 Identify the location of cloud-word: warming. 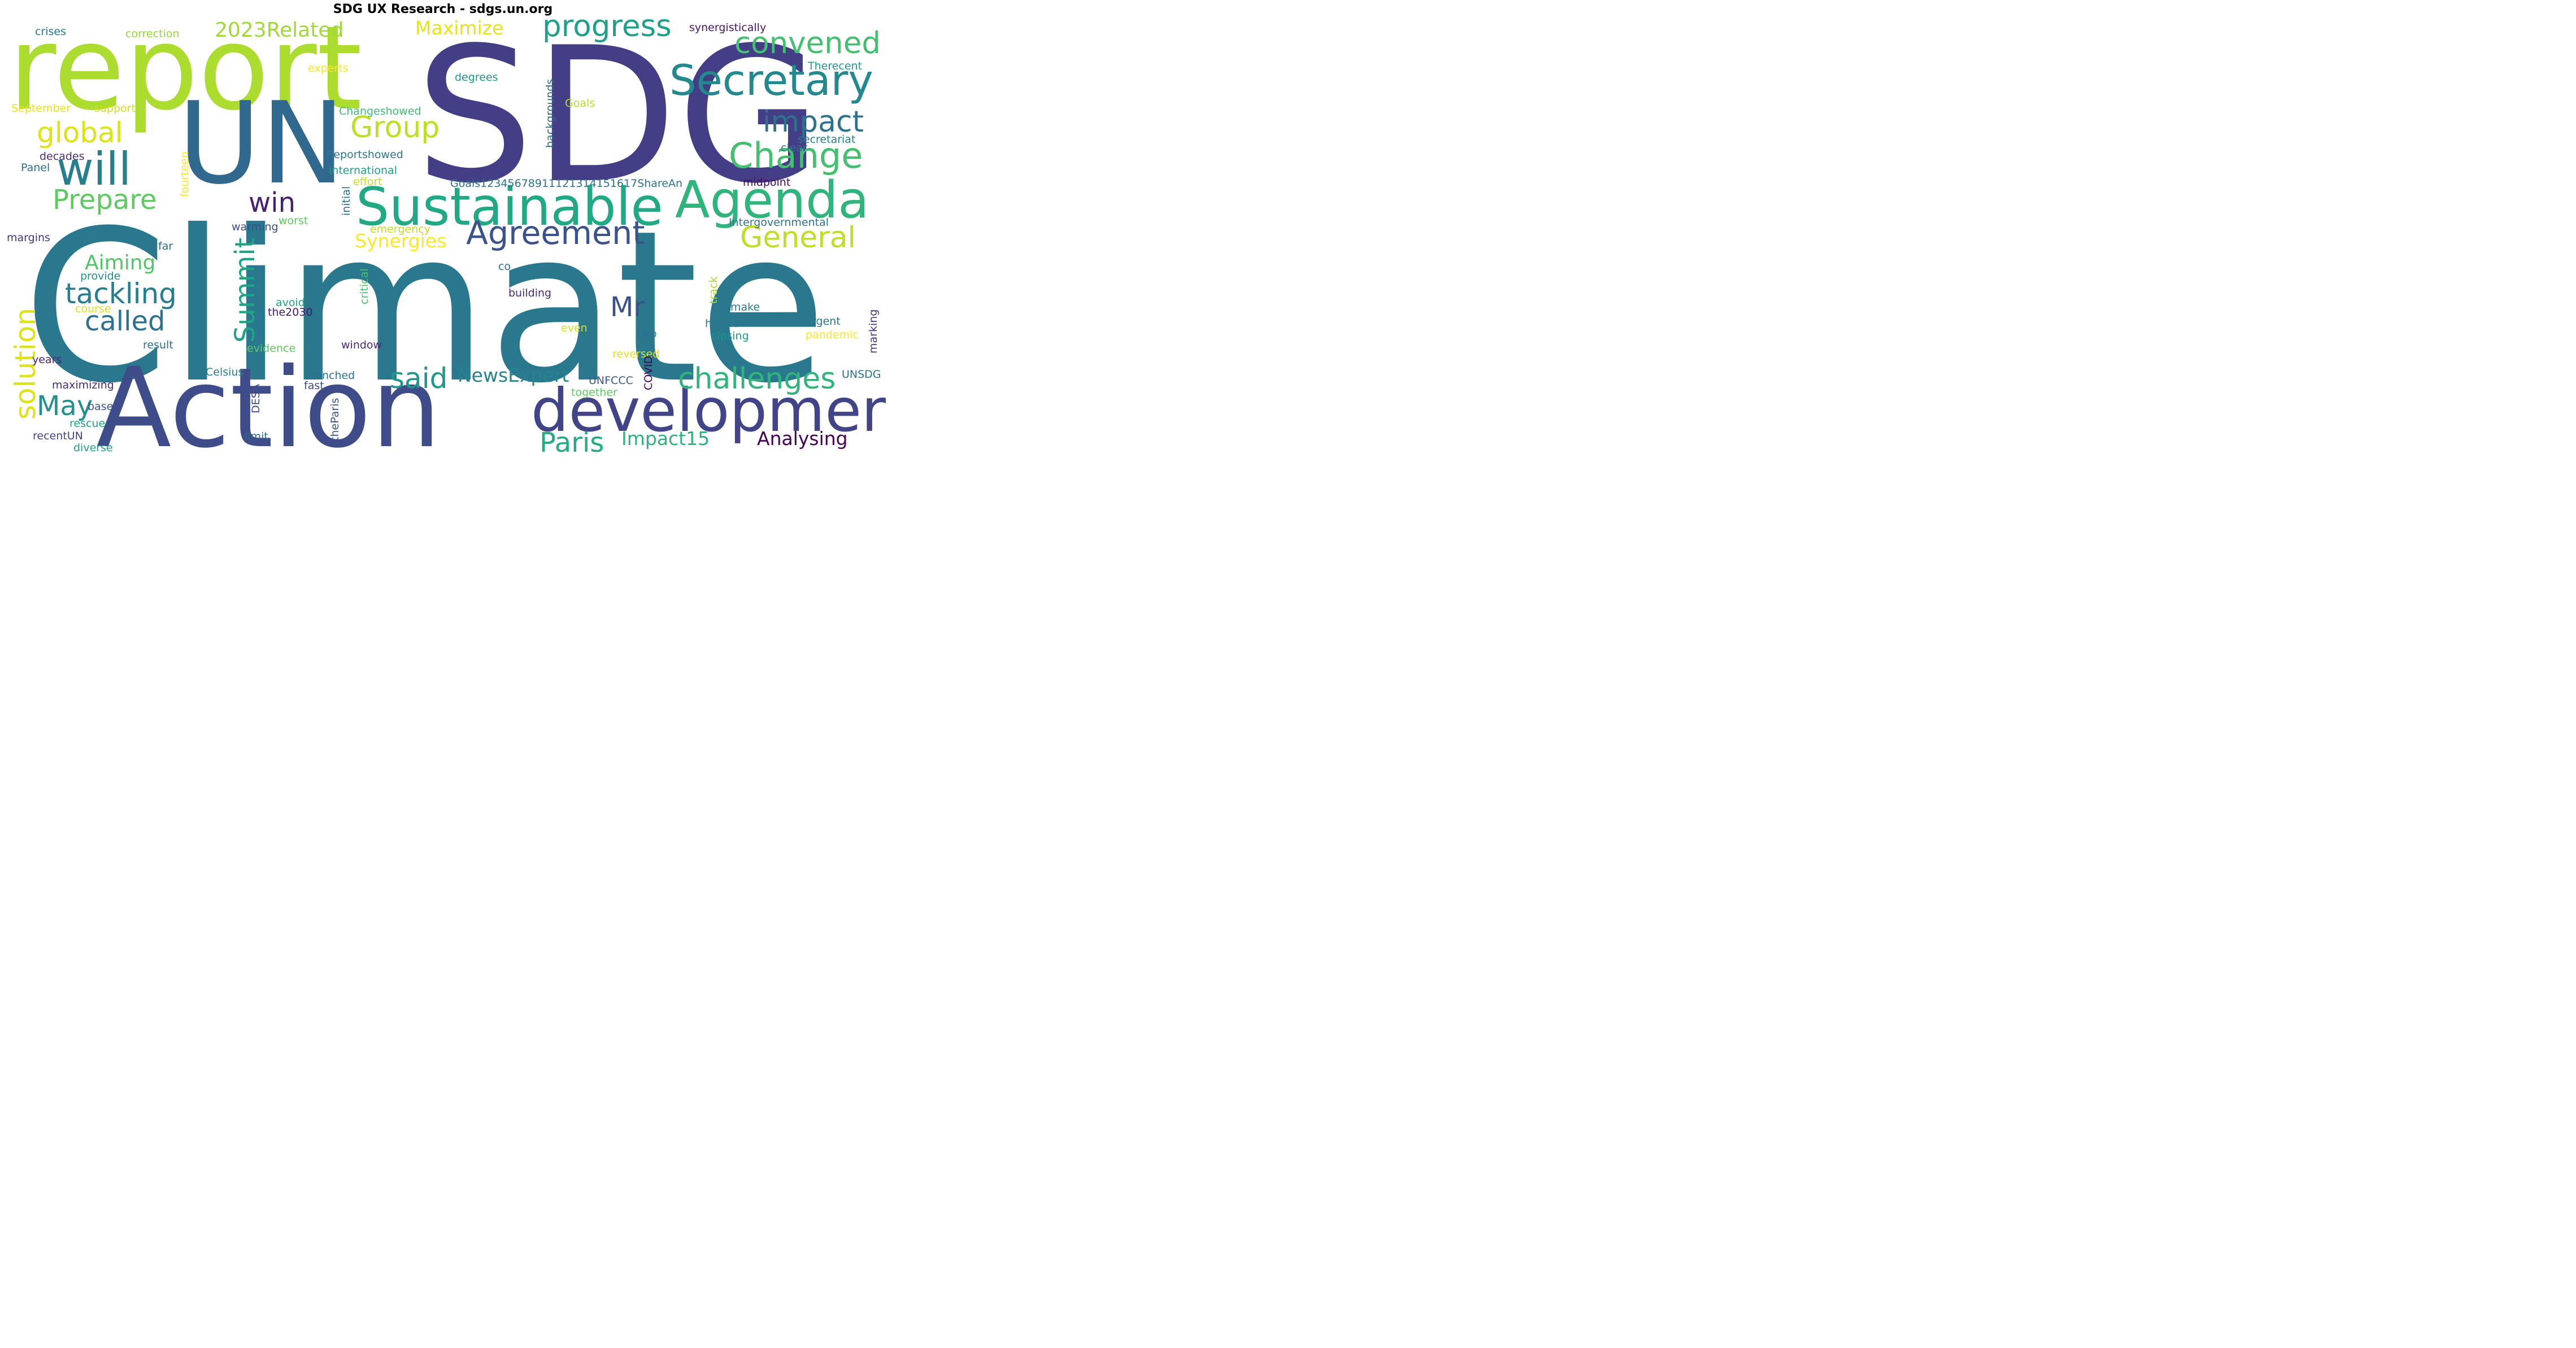
(255, 227).